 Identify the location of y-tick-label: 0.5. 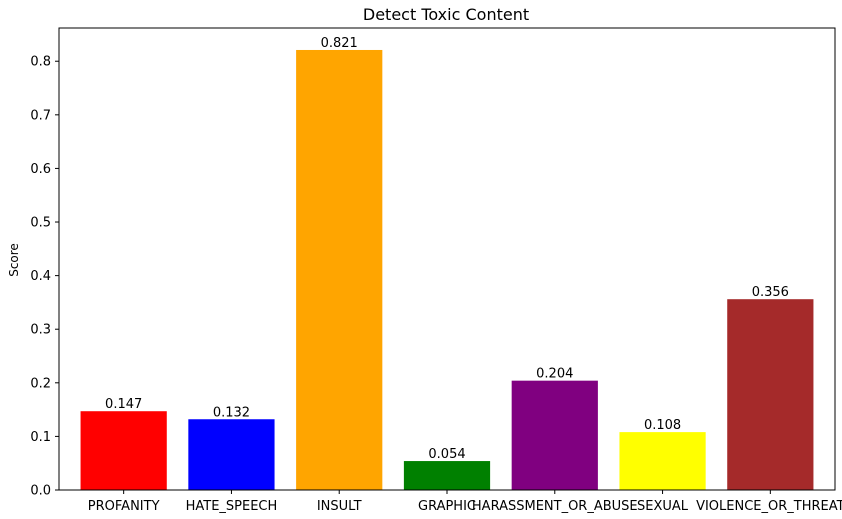
(40, 223).